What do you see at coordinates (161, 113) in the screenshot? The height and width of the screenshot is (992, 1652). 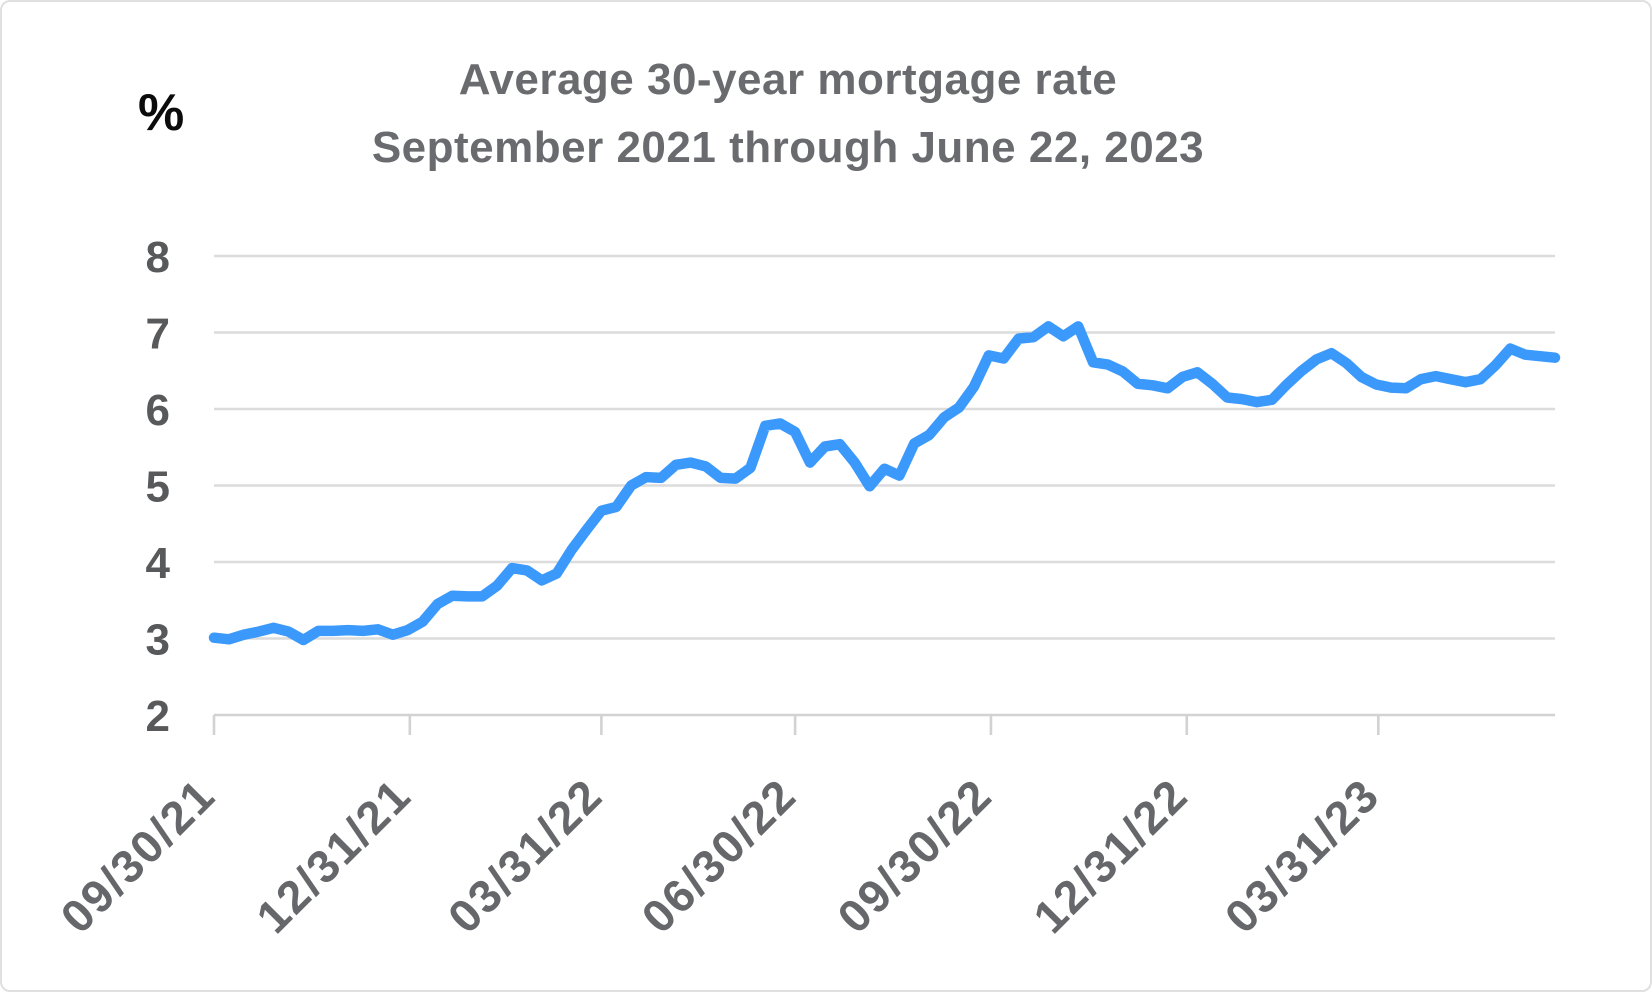 I see `y-axis-unit-label: %` at bounding box center [161, 113].